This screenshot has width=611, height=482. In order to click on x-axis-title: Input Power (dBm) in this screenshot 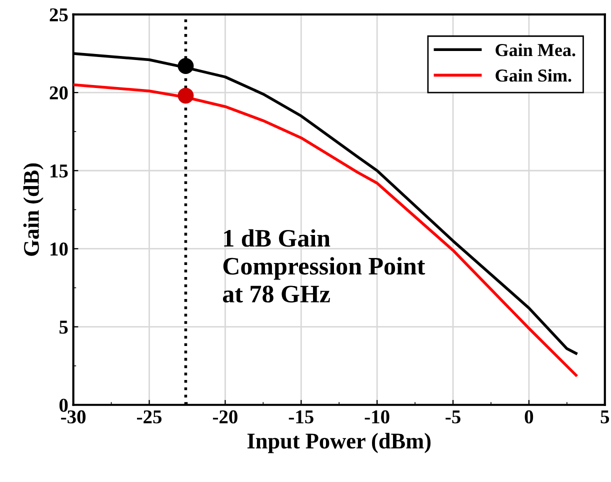, I will do `click(339, 443)`.